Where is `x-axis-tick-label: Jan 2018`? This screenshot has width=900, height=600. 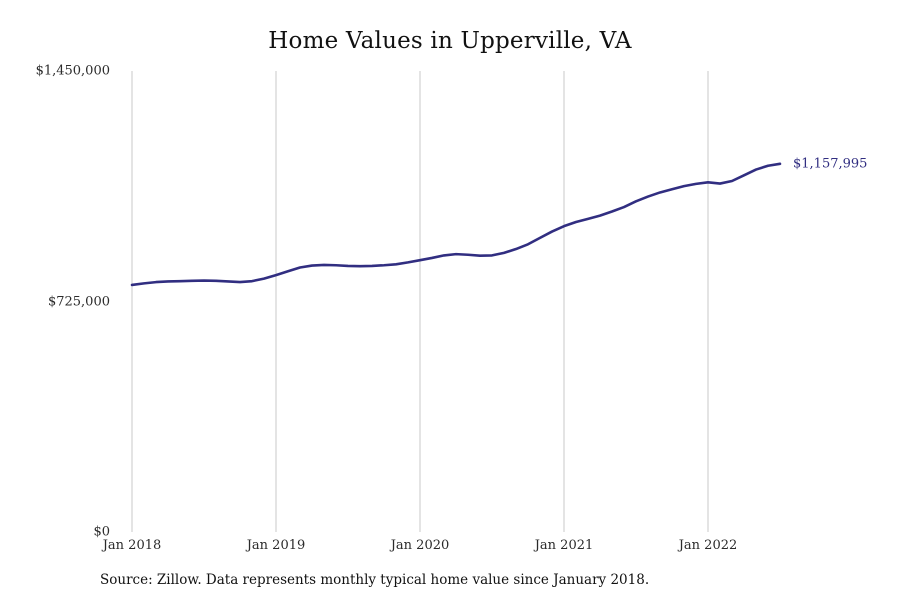 x-axis-tick-label: Jan 2018 is located at coordinates (132, 545).